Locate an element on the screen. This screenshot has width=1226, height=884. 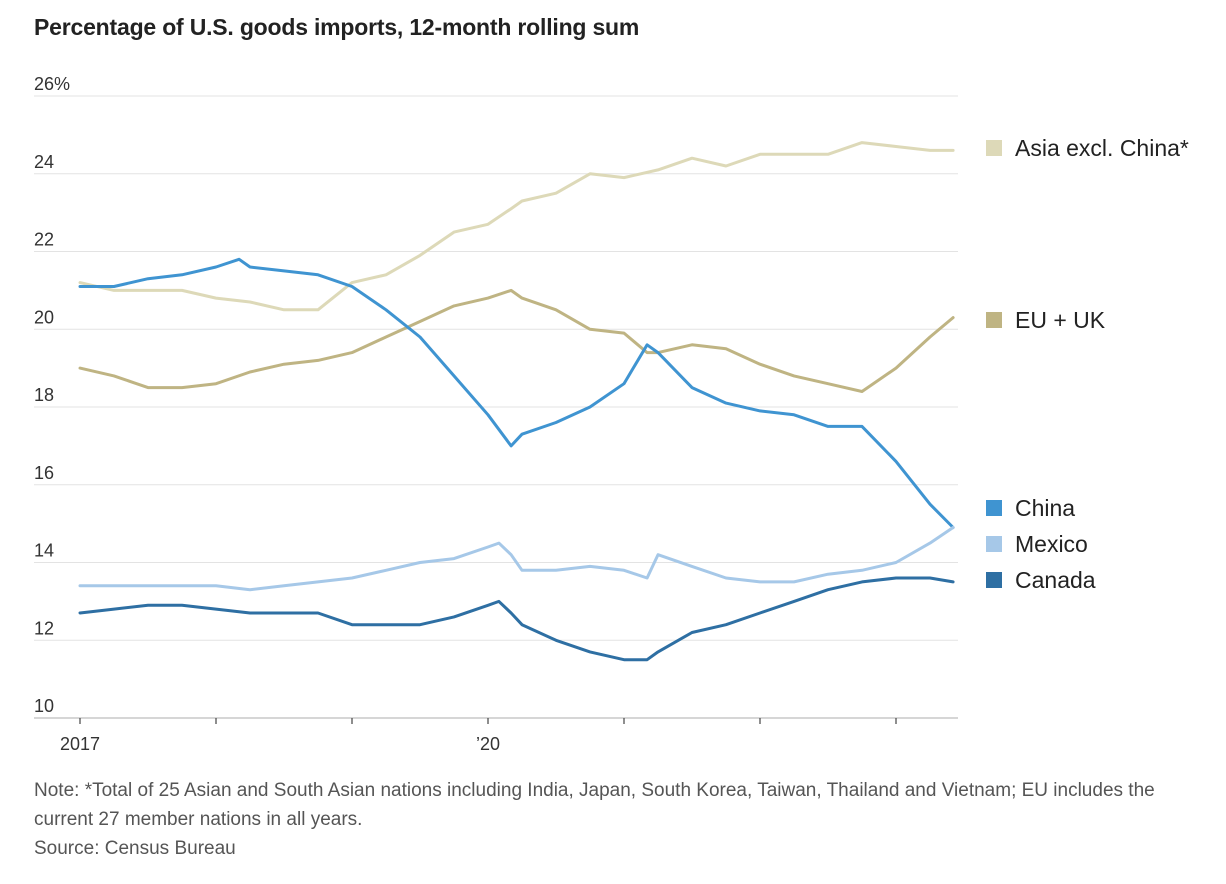
x-tick-label: ’20 is located at coordinates (488, 744).